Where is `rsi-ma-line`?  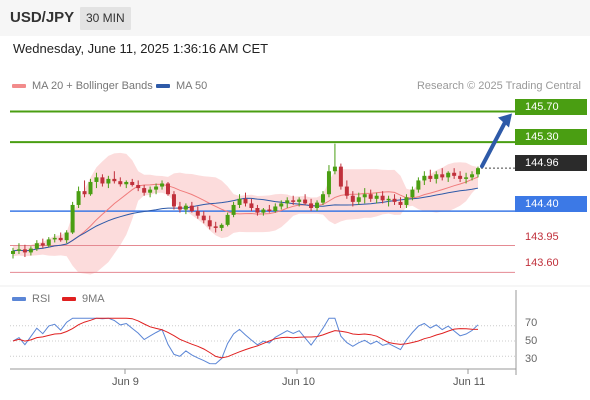
rsi-ma-line is located at coordinates (245, 338).